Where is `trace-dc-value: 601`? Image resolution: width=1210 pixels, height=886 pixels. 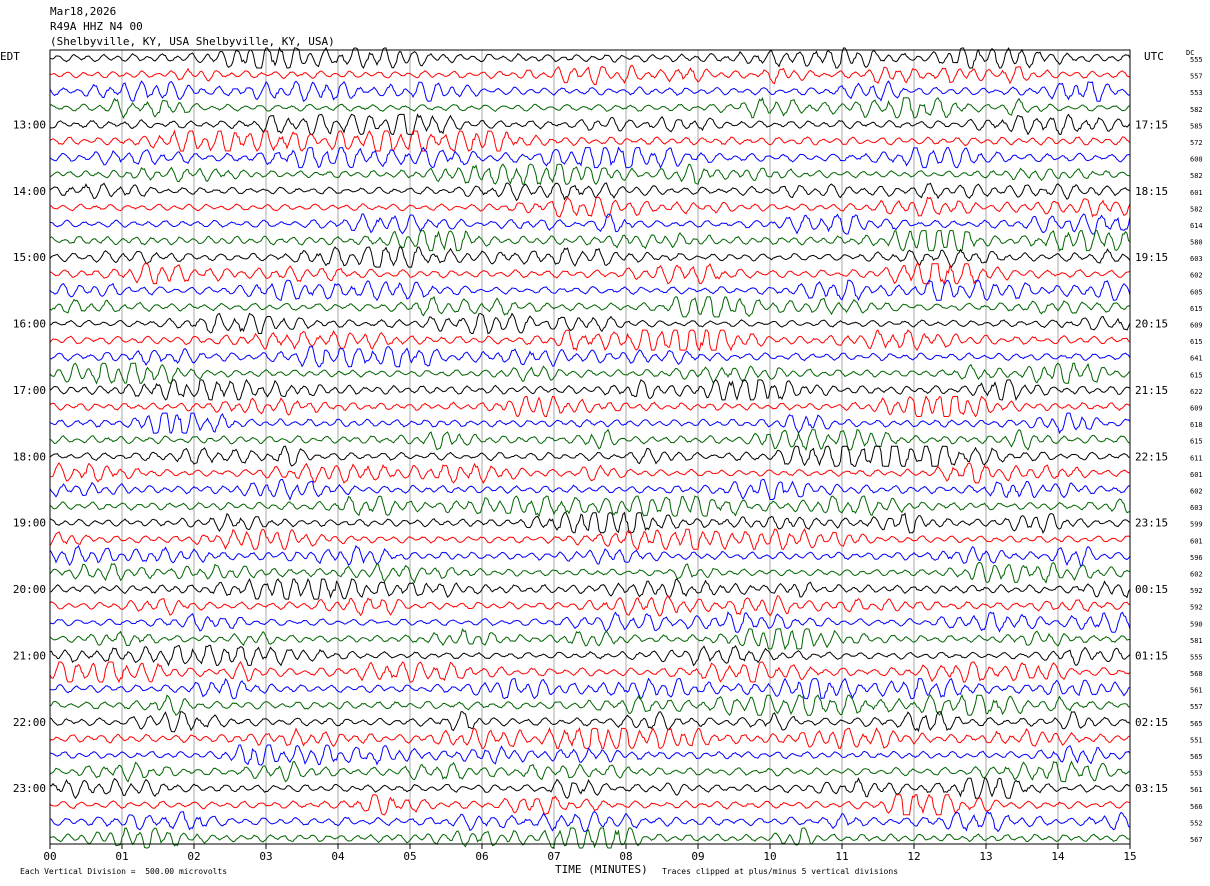
trace-dc-value: 601 is located at coordinates (1196, 193).